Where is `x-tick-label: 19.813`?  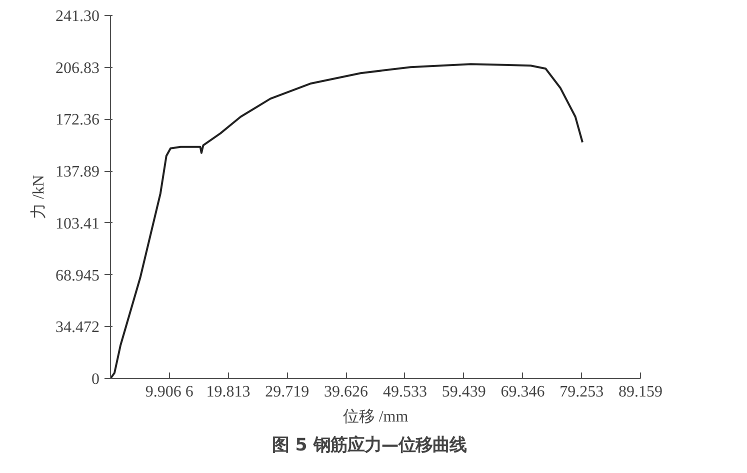
x-tick-label: 19.813 is located at coordinates (228, 392).